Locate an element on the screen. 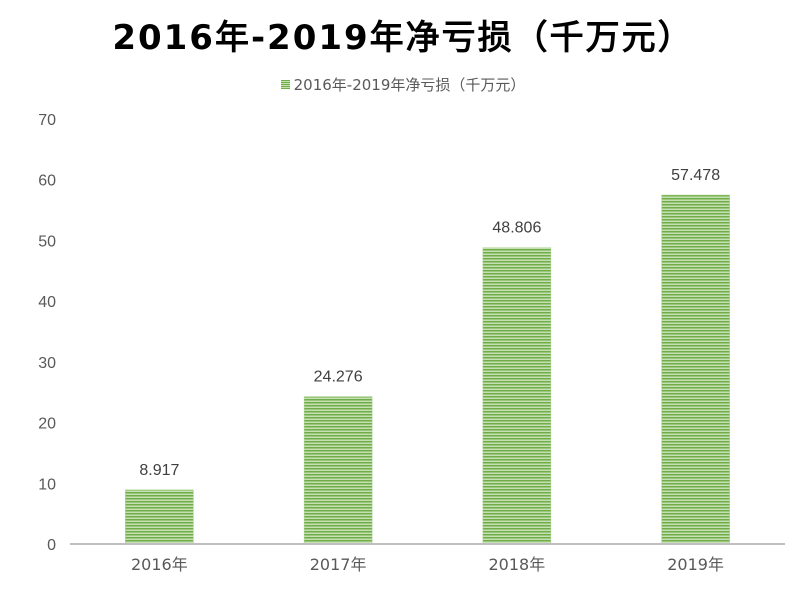  legend: 2016年-2019年净亏损（千万元） is located at coordinates (403, 84).